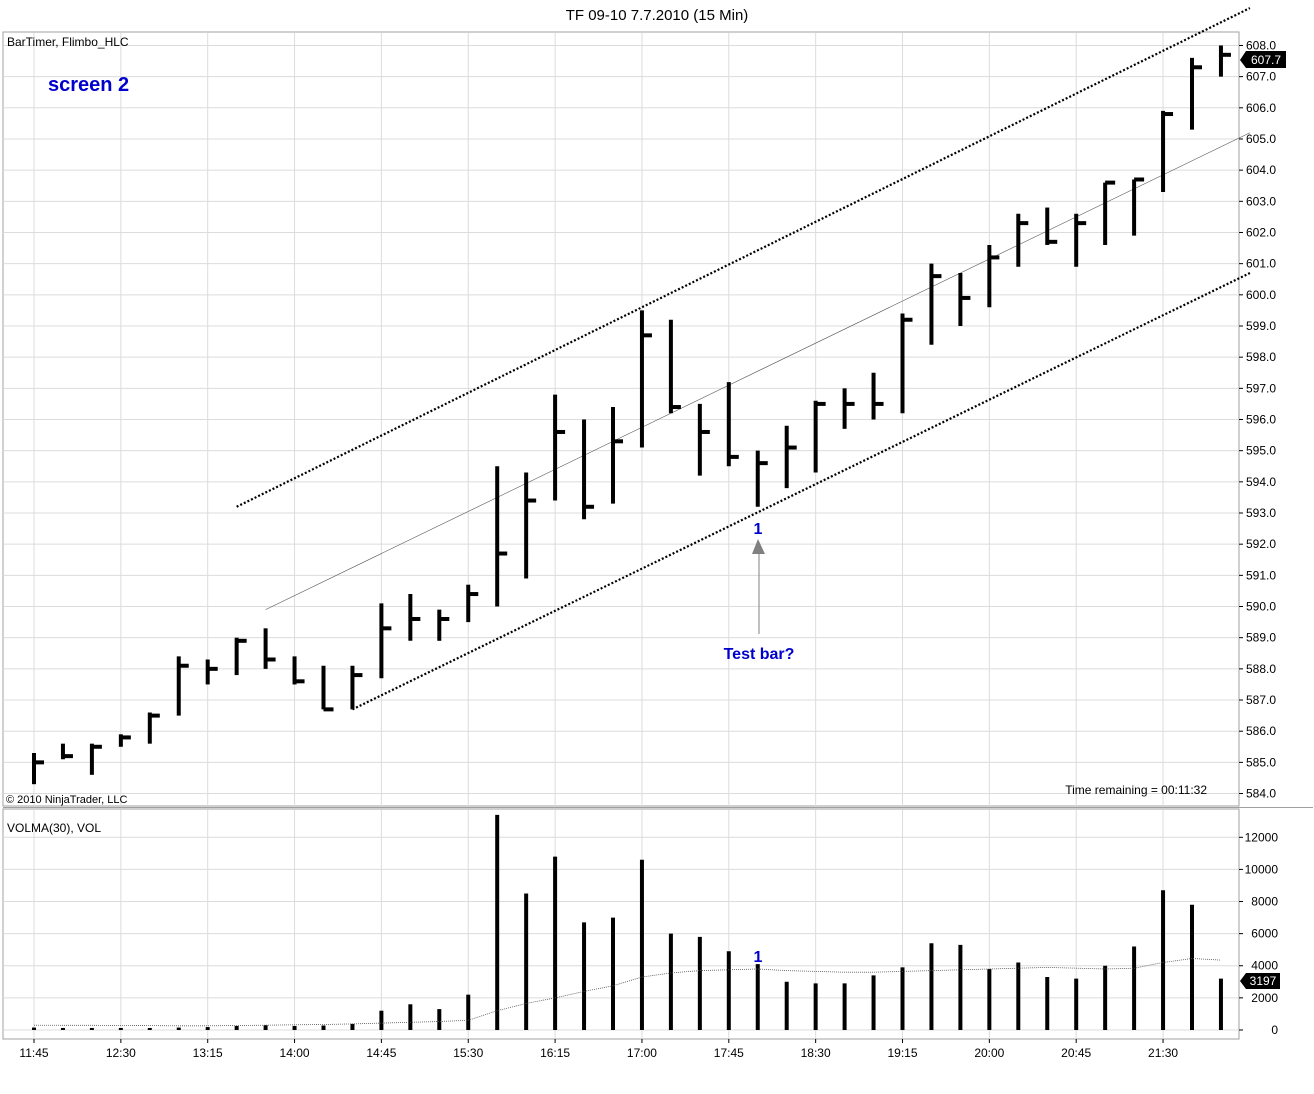 This screenshot has width=1314, height=1094. Describe the element at coordinates (1261, 326) in the screenshot. I see `price-tick-label: 599.0` at that location.